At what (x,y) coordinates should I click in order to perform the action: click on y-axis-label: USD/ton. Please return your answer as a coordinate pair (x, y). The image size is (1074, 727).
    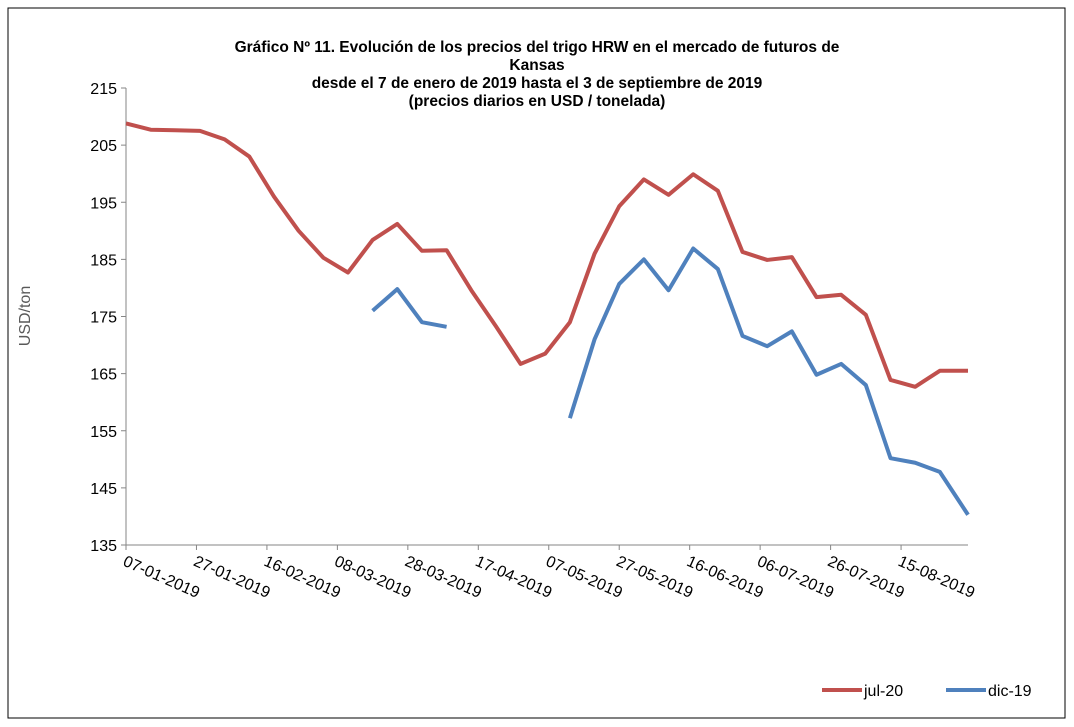
    Looking at the image, I should click on (25, 316).